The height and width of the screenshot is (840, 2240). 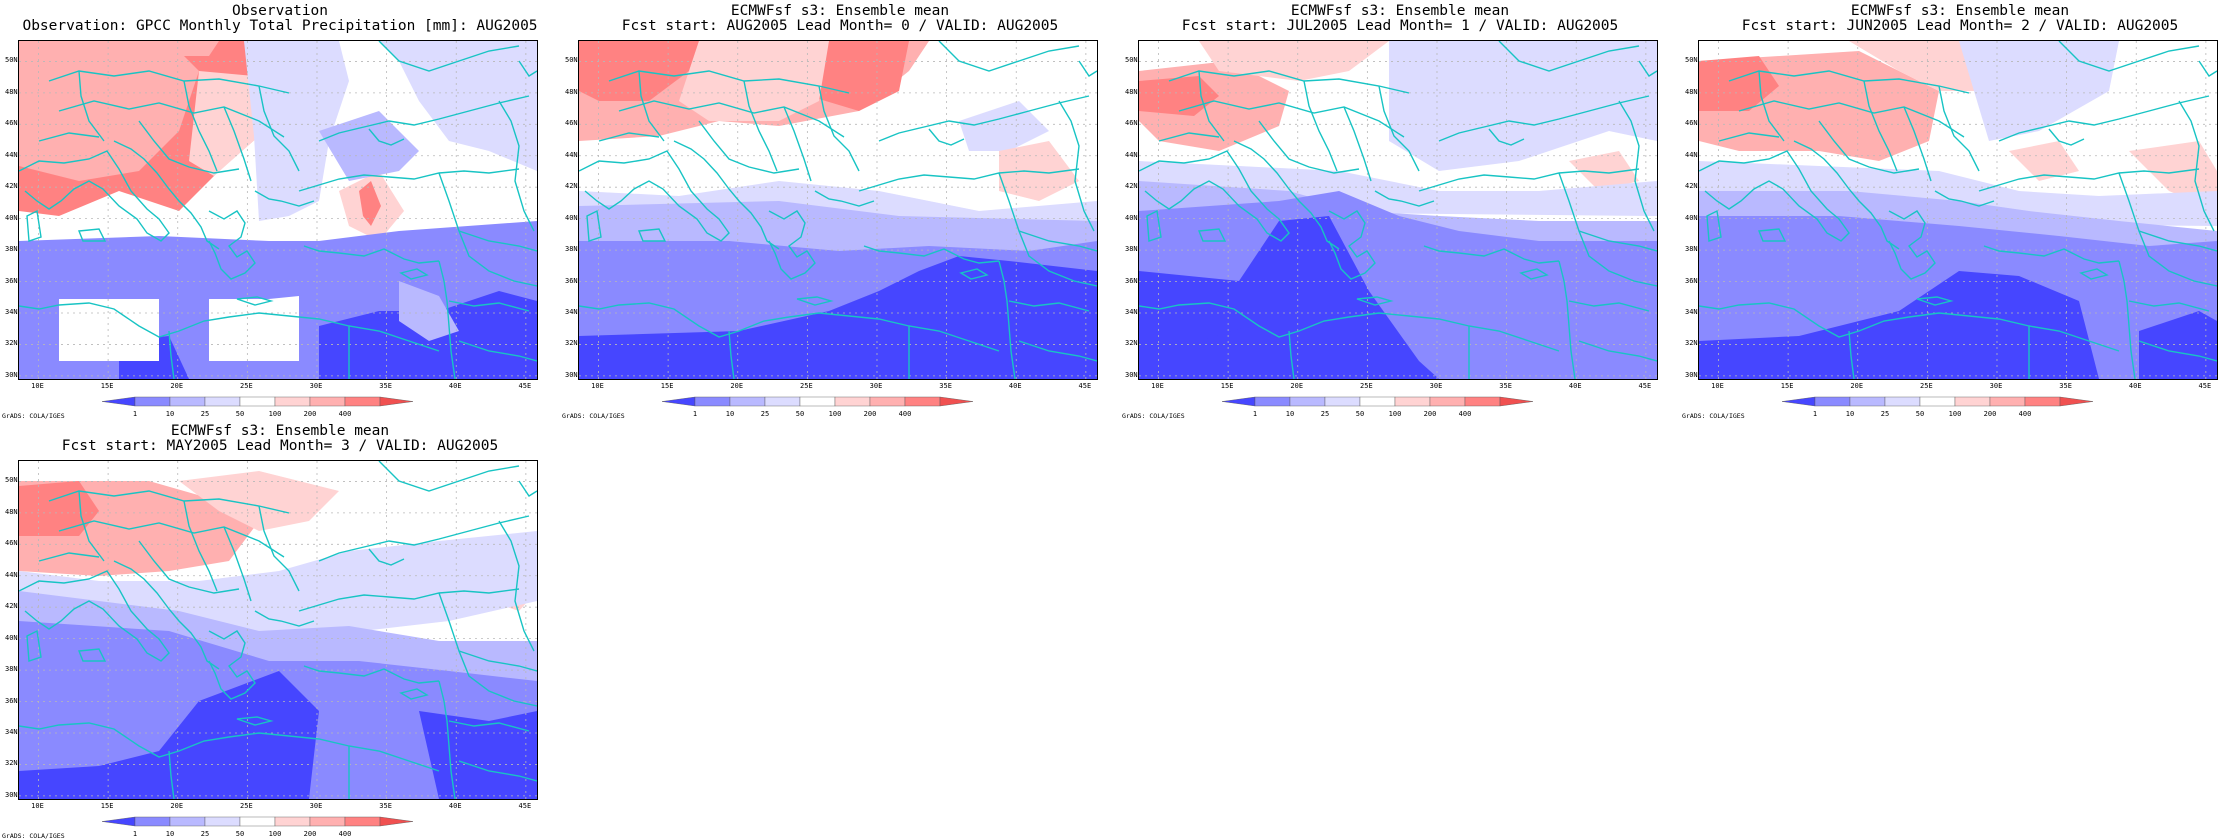 I want to click on colorbar-level-label: 1, so click(x=695, y=414).